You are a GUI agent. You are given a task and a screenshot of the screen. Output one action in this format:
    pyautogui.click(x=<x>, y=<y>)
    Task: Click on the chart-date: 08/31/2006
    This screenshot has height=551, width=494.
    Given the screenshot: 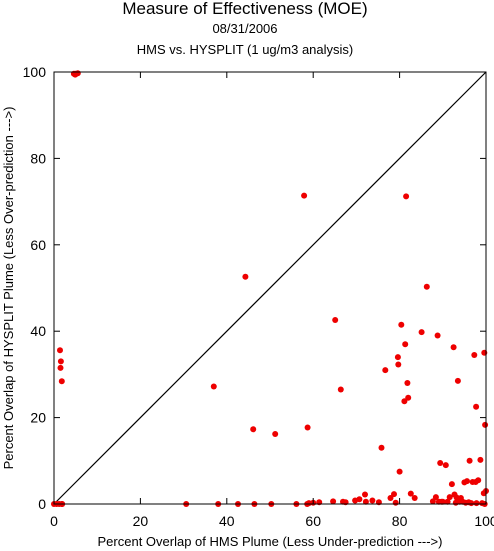 What is the action you would take?
    pyautogui.click(x=244, y=28)
    